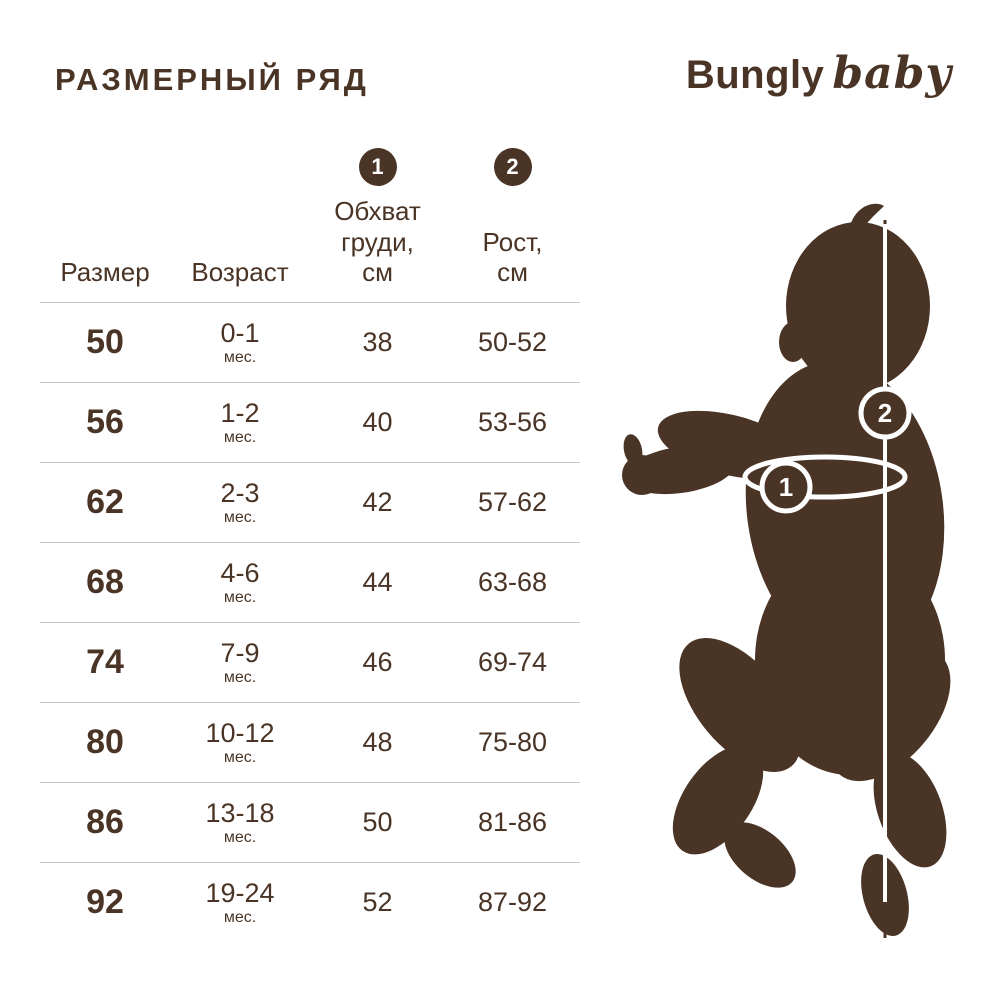 The image size is (1000, 1000). Describe the element at coordinates (240, 272) in the screenshot. I see `header-age: Возраст` at that location.